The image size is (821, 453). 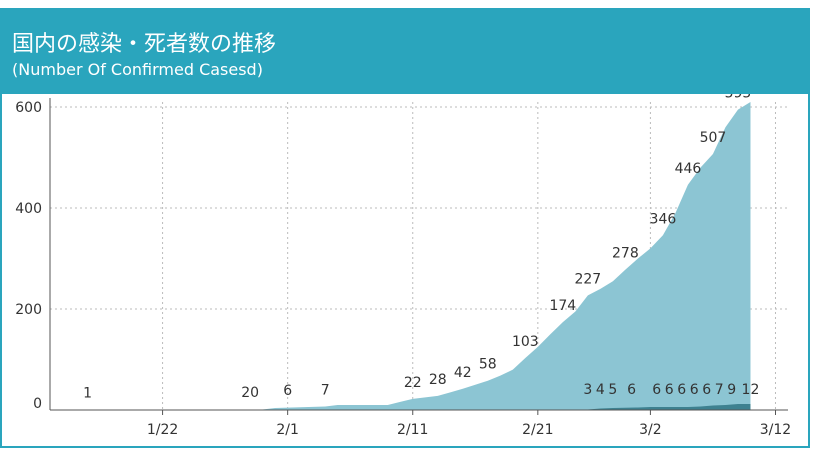 I want to click on confirmed-data-label: 1, so click(x=87, y=393).